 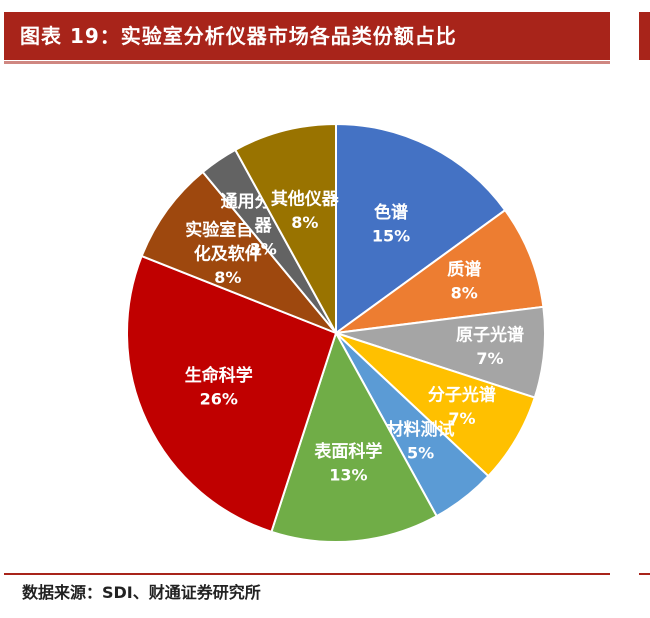 What do you see at coordinates (219, 387) in the screenshot?
I see `slice-label: 生命科学 26%` at bounding box center [219, 387].